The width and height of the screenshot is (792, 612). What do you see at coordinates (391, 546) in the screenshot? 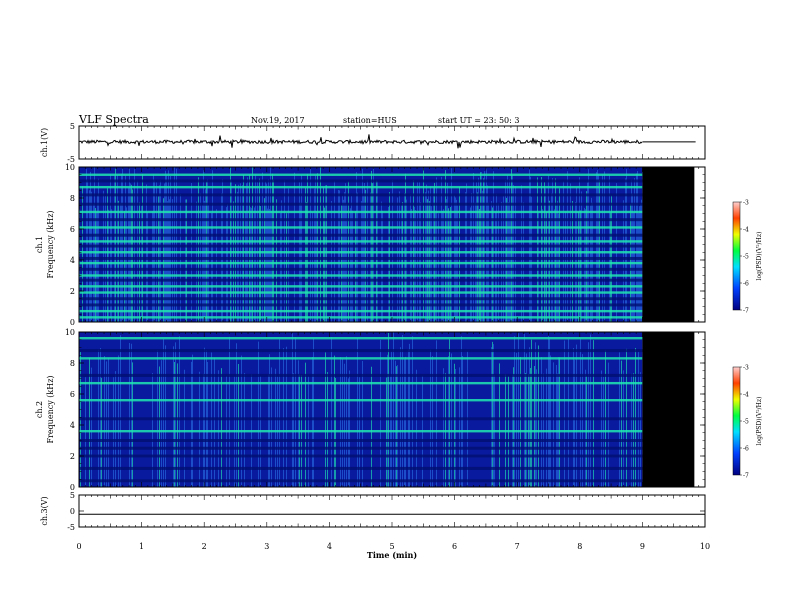
I see `x-tick-label: 5` at bounding box center [391, 546].